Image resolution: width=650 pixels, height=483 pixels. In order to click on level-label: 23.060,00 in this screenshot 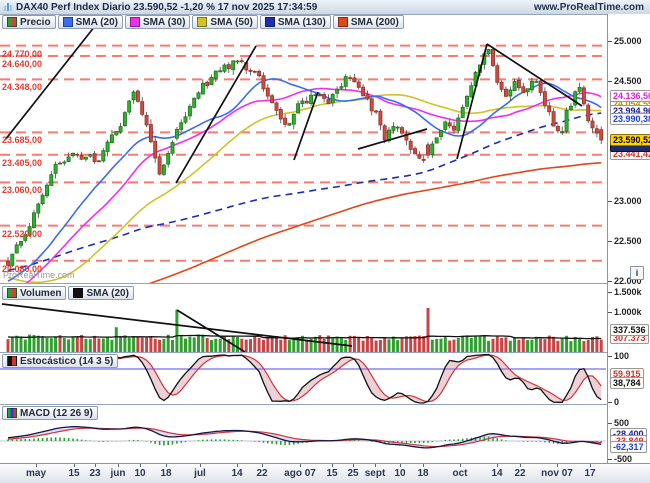, I will do `click(22, 190)`.